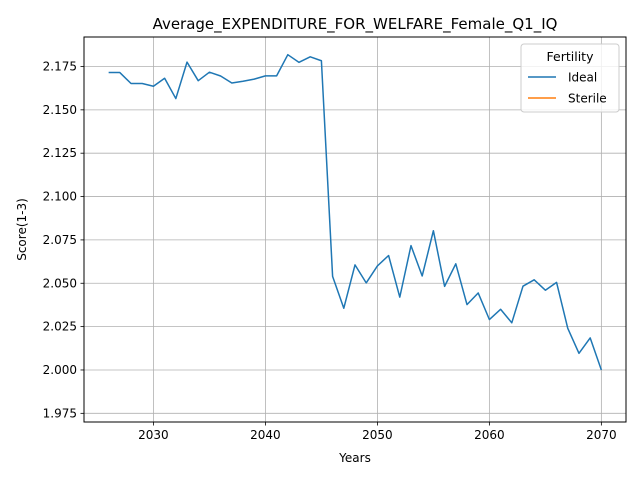 This screenshot has height=480, width=640. I want to click on y-tick-label: 2.175, so click(60, 66).